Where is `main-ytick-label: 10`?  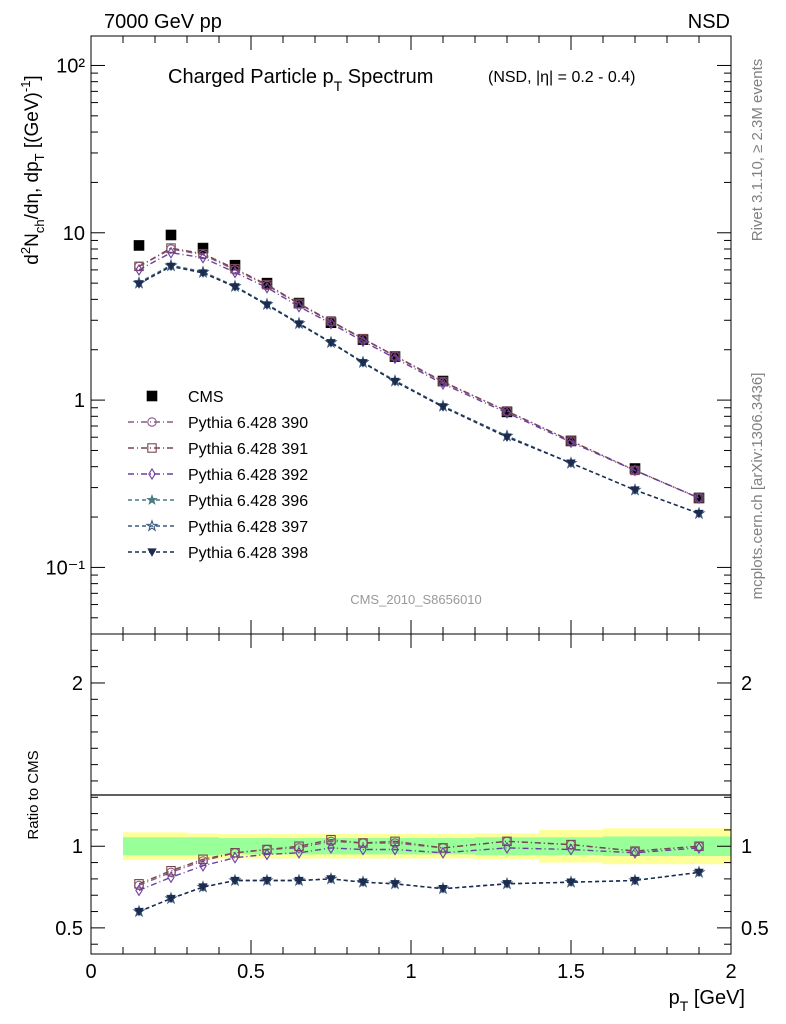 main-ytick-label: 10 is located at coordinates (74, 234).